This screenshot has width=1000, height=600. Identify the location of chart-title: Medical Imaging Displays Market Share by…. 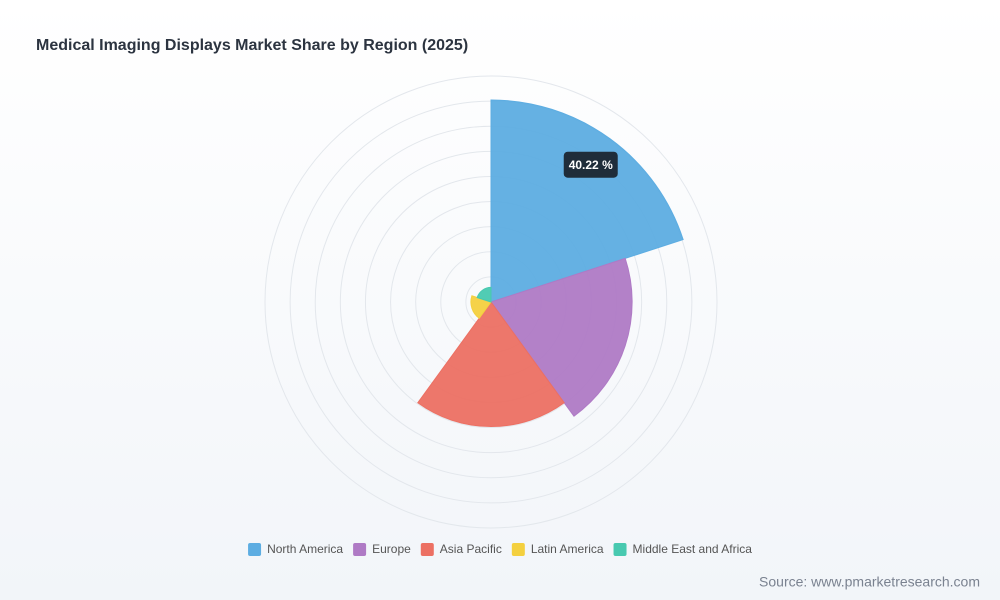
(252, 45).